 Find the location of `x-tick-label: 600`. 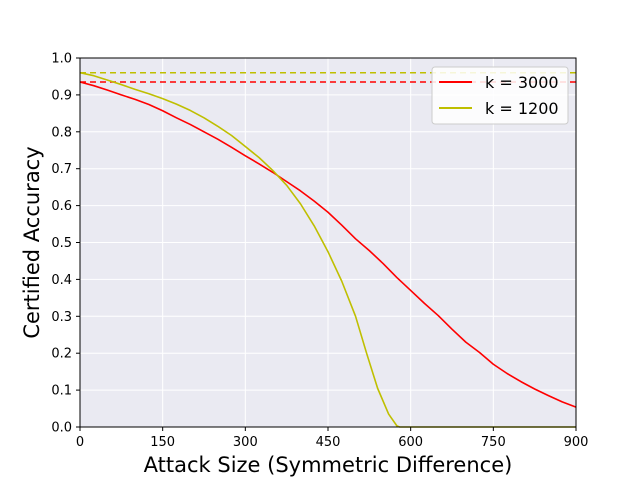

x-tick-label: 600 is located at coordinates (410, 442).